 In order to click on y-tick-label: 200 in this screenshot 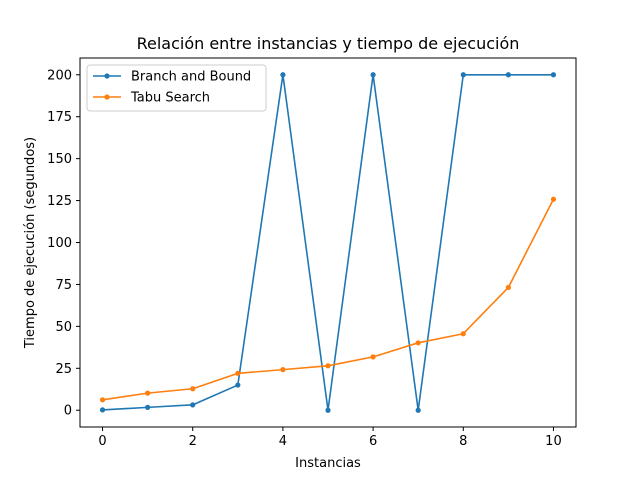, I will do `click(59, 75)`.